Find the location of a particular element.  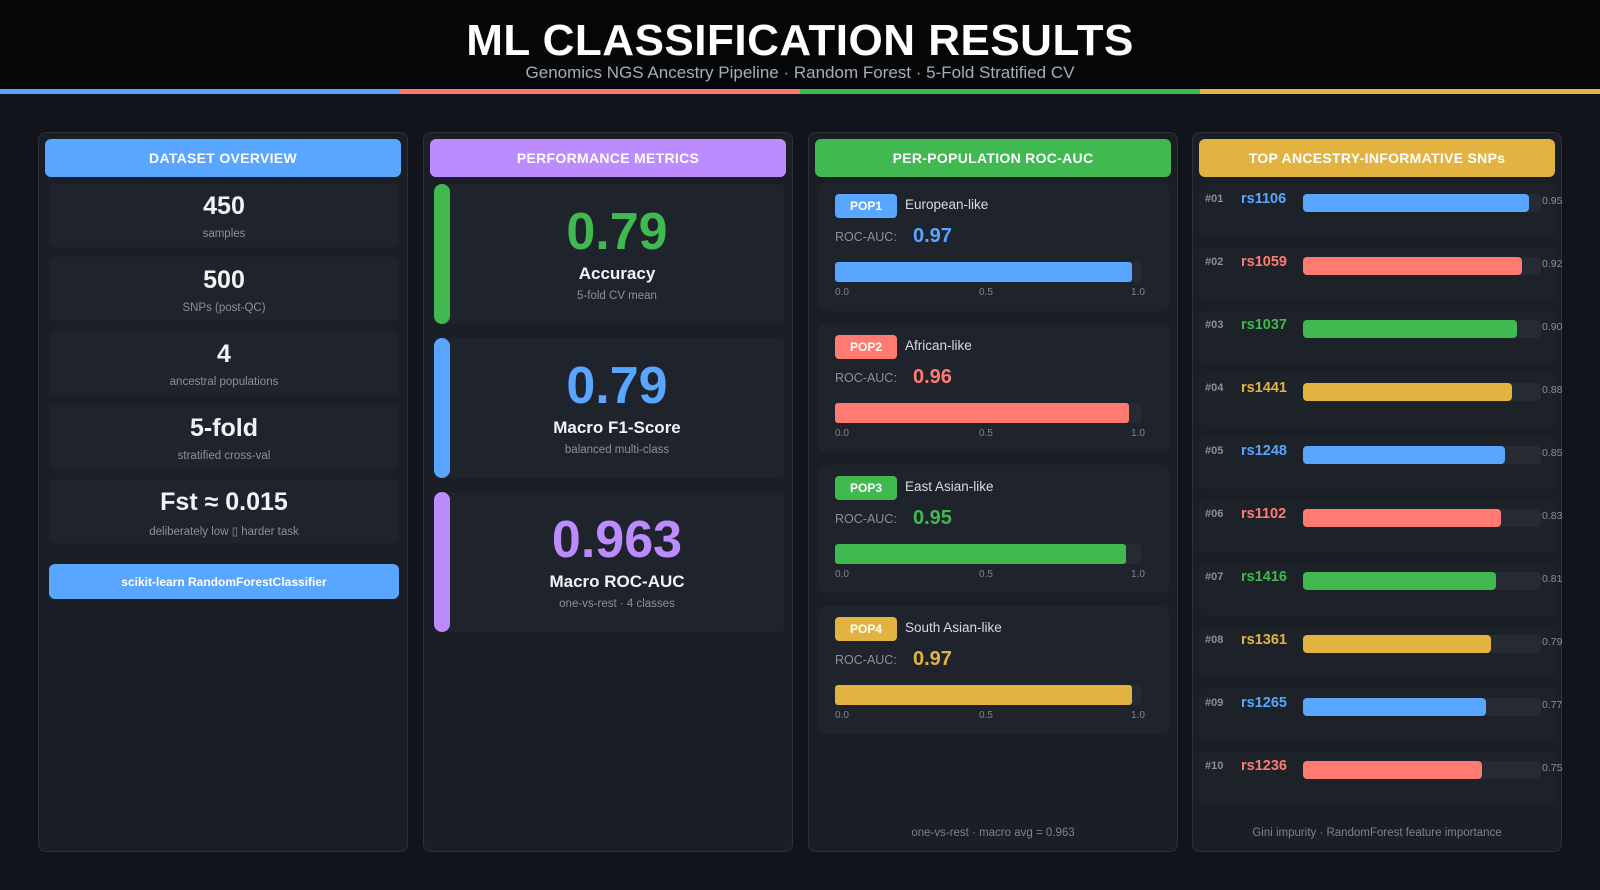

performance-metrics-heading: PERFORMANCE METRICS is located at coordinates (608, 158).